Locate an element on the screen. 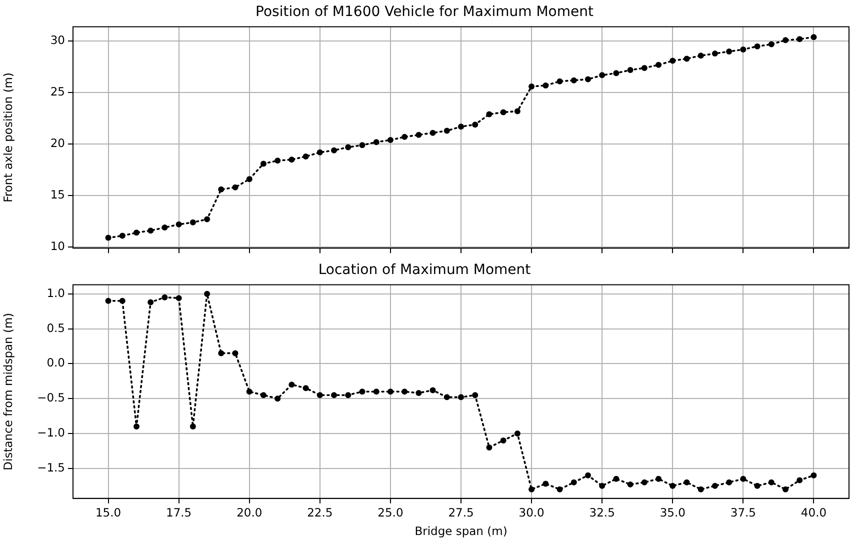 The image size is (858, 545). y-axis-title: Front axle position (m) is located at coordinates (7, 137).